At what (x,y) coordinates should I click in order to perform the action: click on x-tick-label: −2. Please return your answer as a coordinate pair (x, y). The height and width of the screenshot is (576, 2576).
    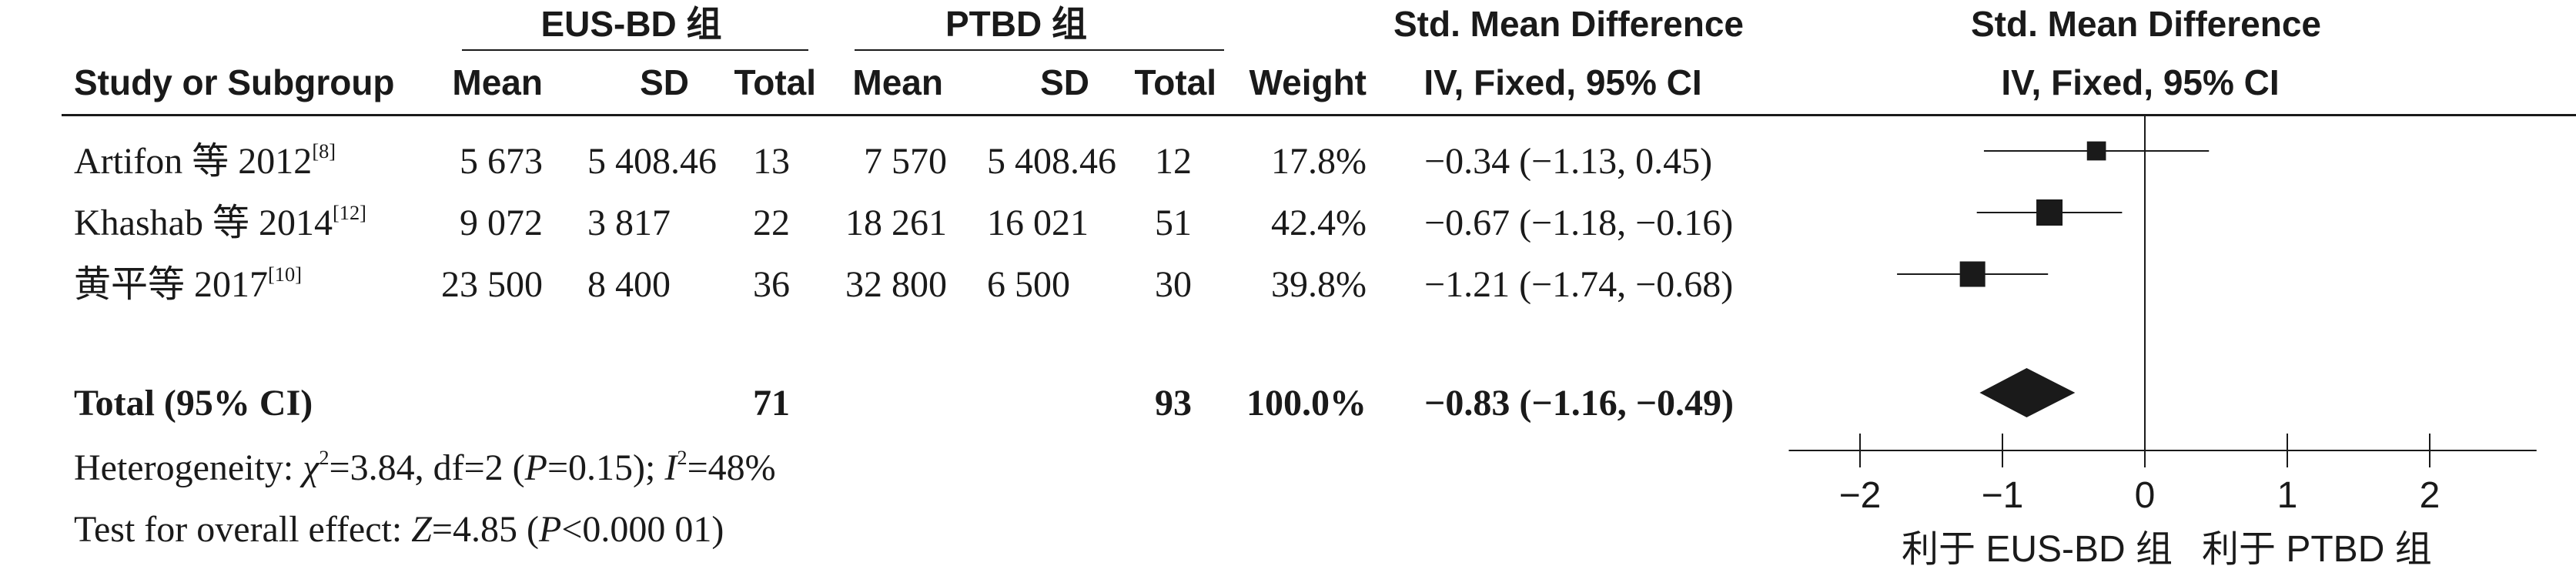
    Looking at the image, I should click on (1861, 495).